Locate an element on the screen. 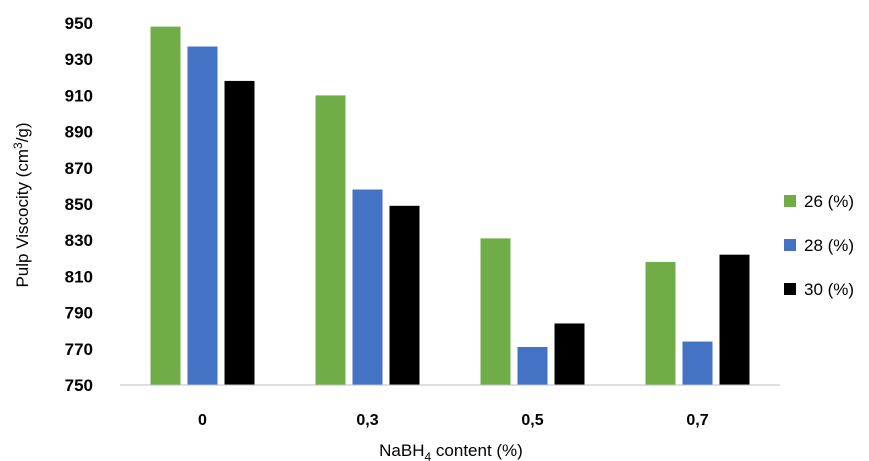 This screenshot has width=869, height=461. legend-label: 26 (%) is located at coordinates (829, 201).